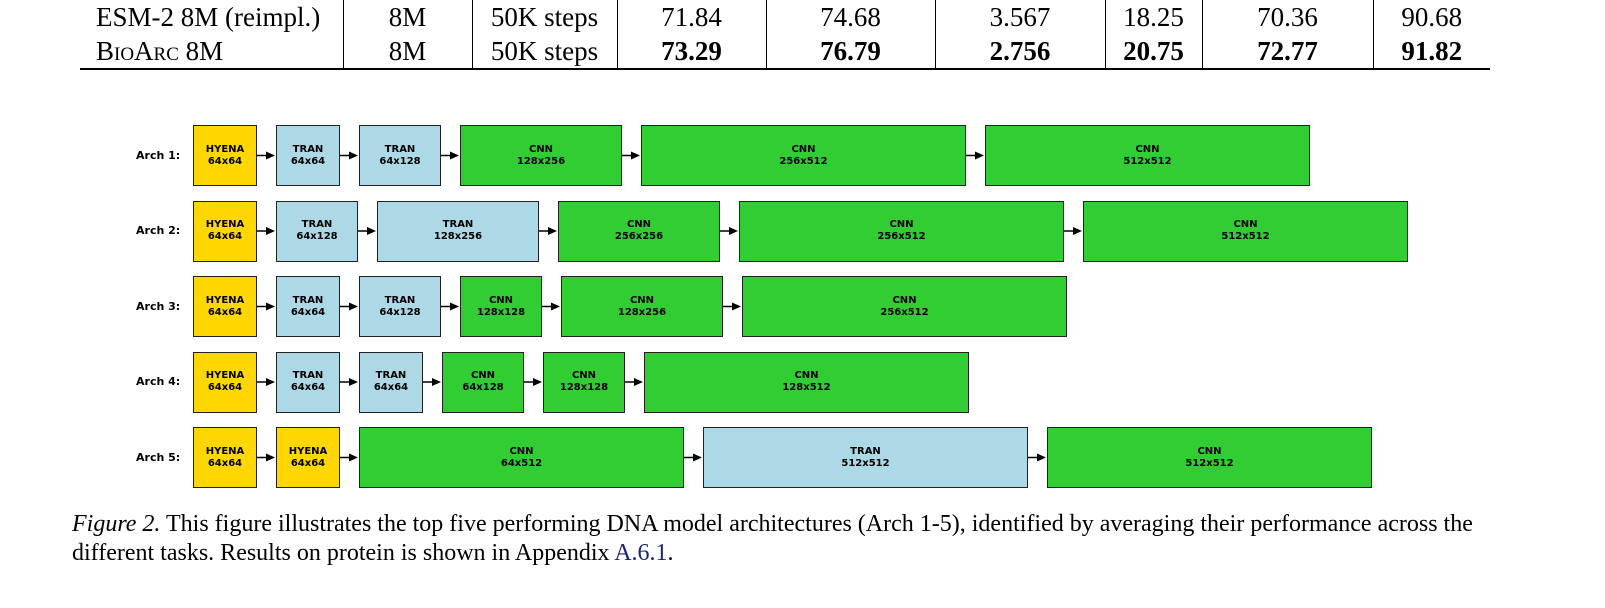 This screenshot has height=608, width=1605. What do you see at coordinates (116, 524) in the screenshot?
I see `figure-number: Figure 2.` at bounding box center [116, 524].